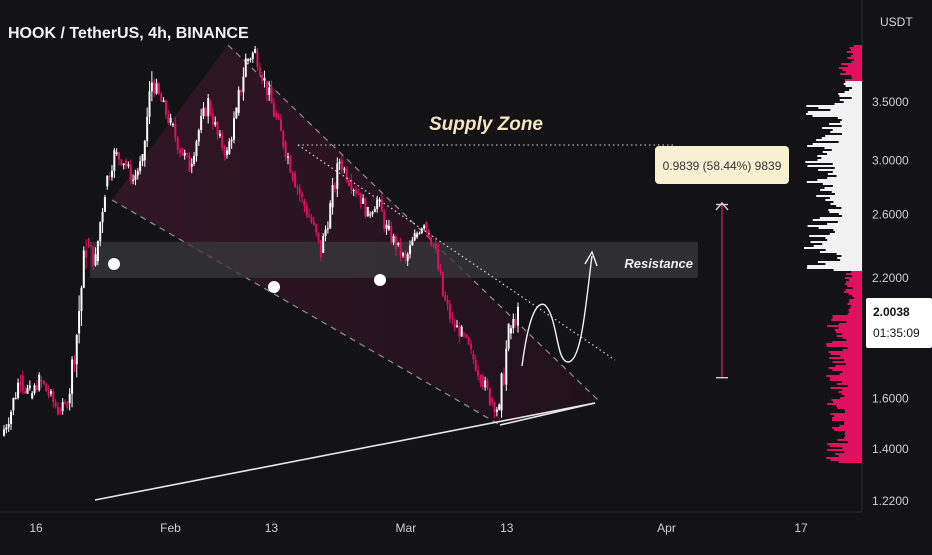  I want to click on last-price-value: 2.0038, so click(891, 312).